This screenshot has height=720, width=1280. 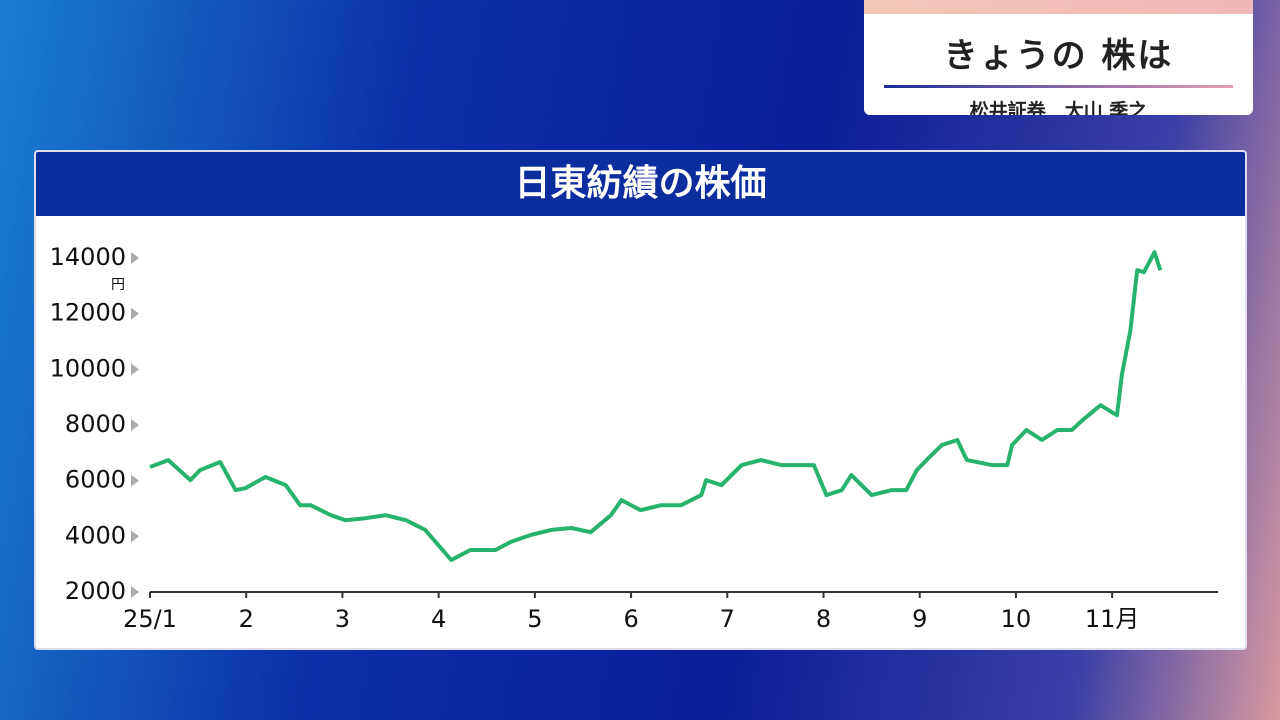 I want to click on x-tick-label: 7, so click(x=727, y=619).